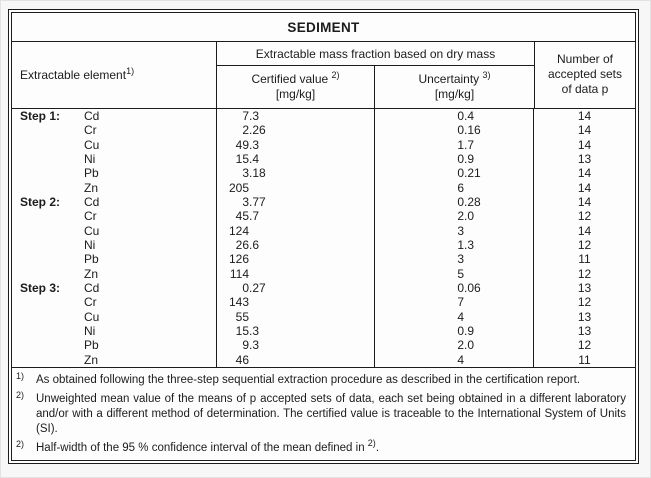  Describe the element at coordinates (469, 331) in the screenshot. I see `uncertainty-frac: .9` at that location.